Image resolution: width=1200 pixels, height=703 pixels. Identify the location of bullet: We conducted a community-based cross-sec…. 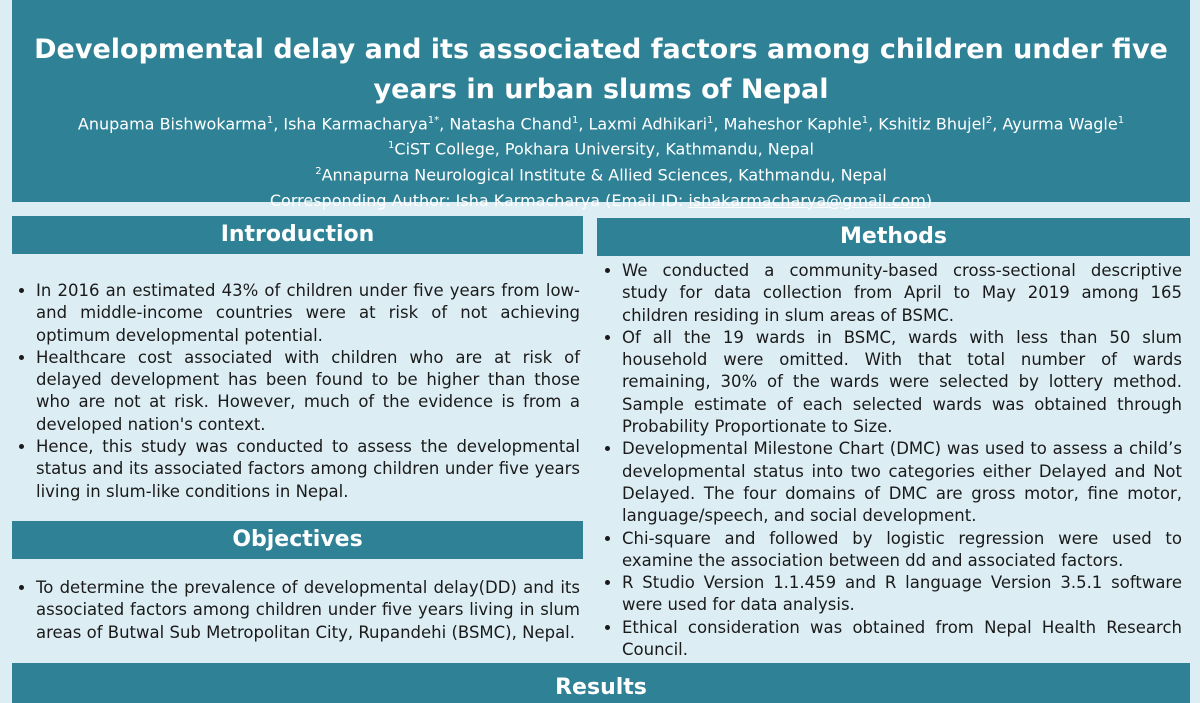
(902, 293).